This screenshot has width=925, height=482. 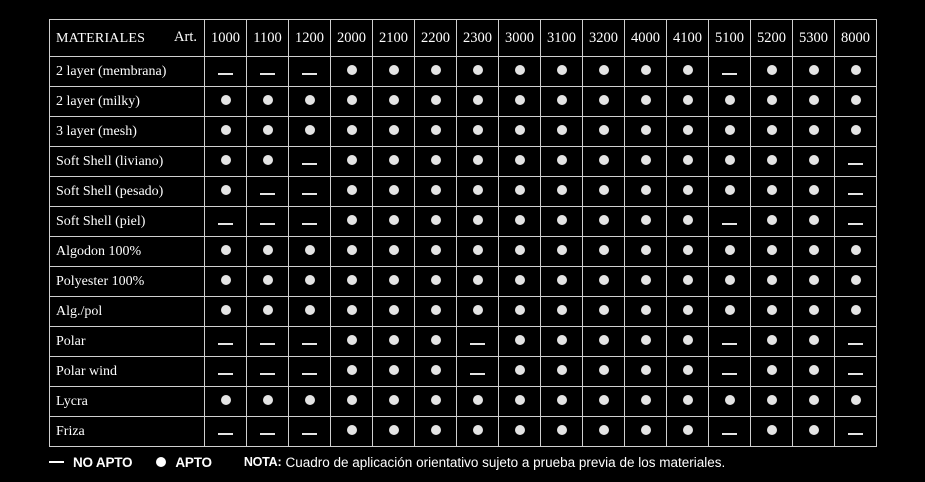 What do you see at coordinates (463, 431) in the screenshot?
I see `table-row: Friza` at bounding box center [463, 431].